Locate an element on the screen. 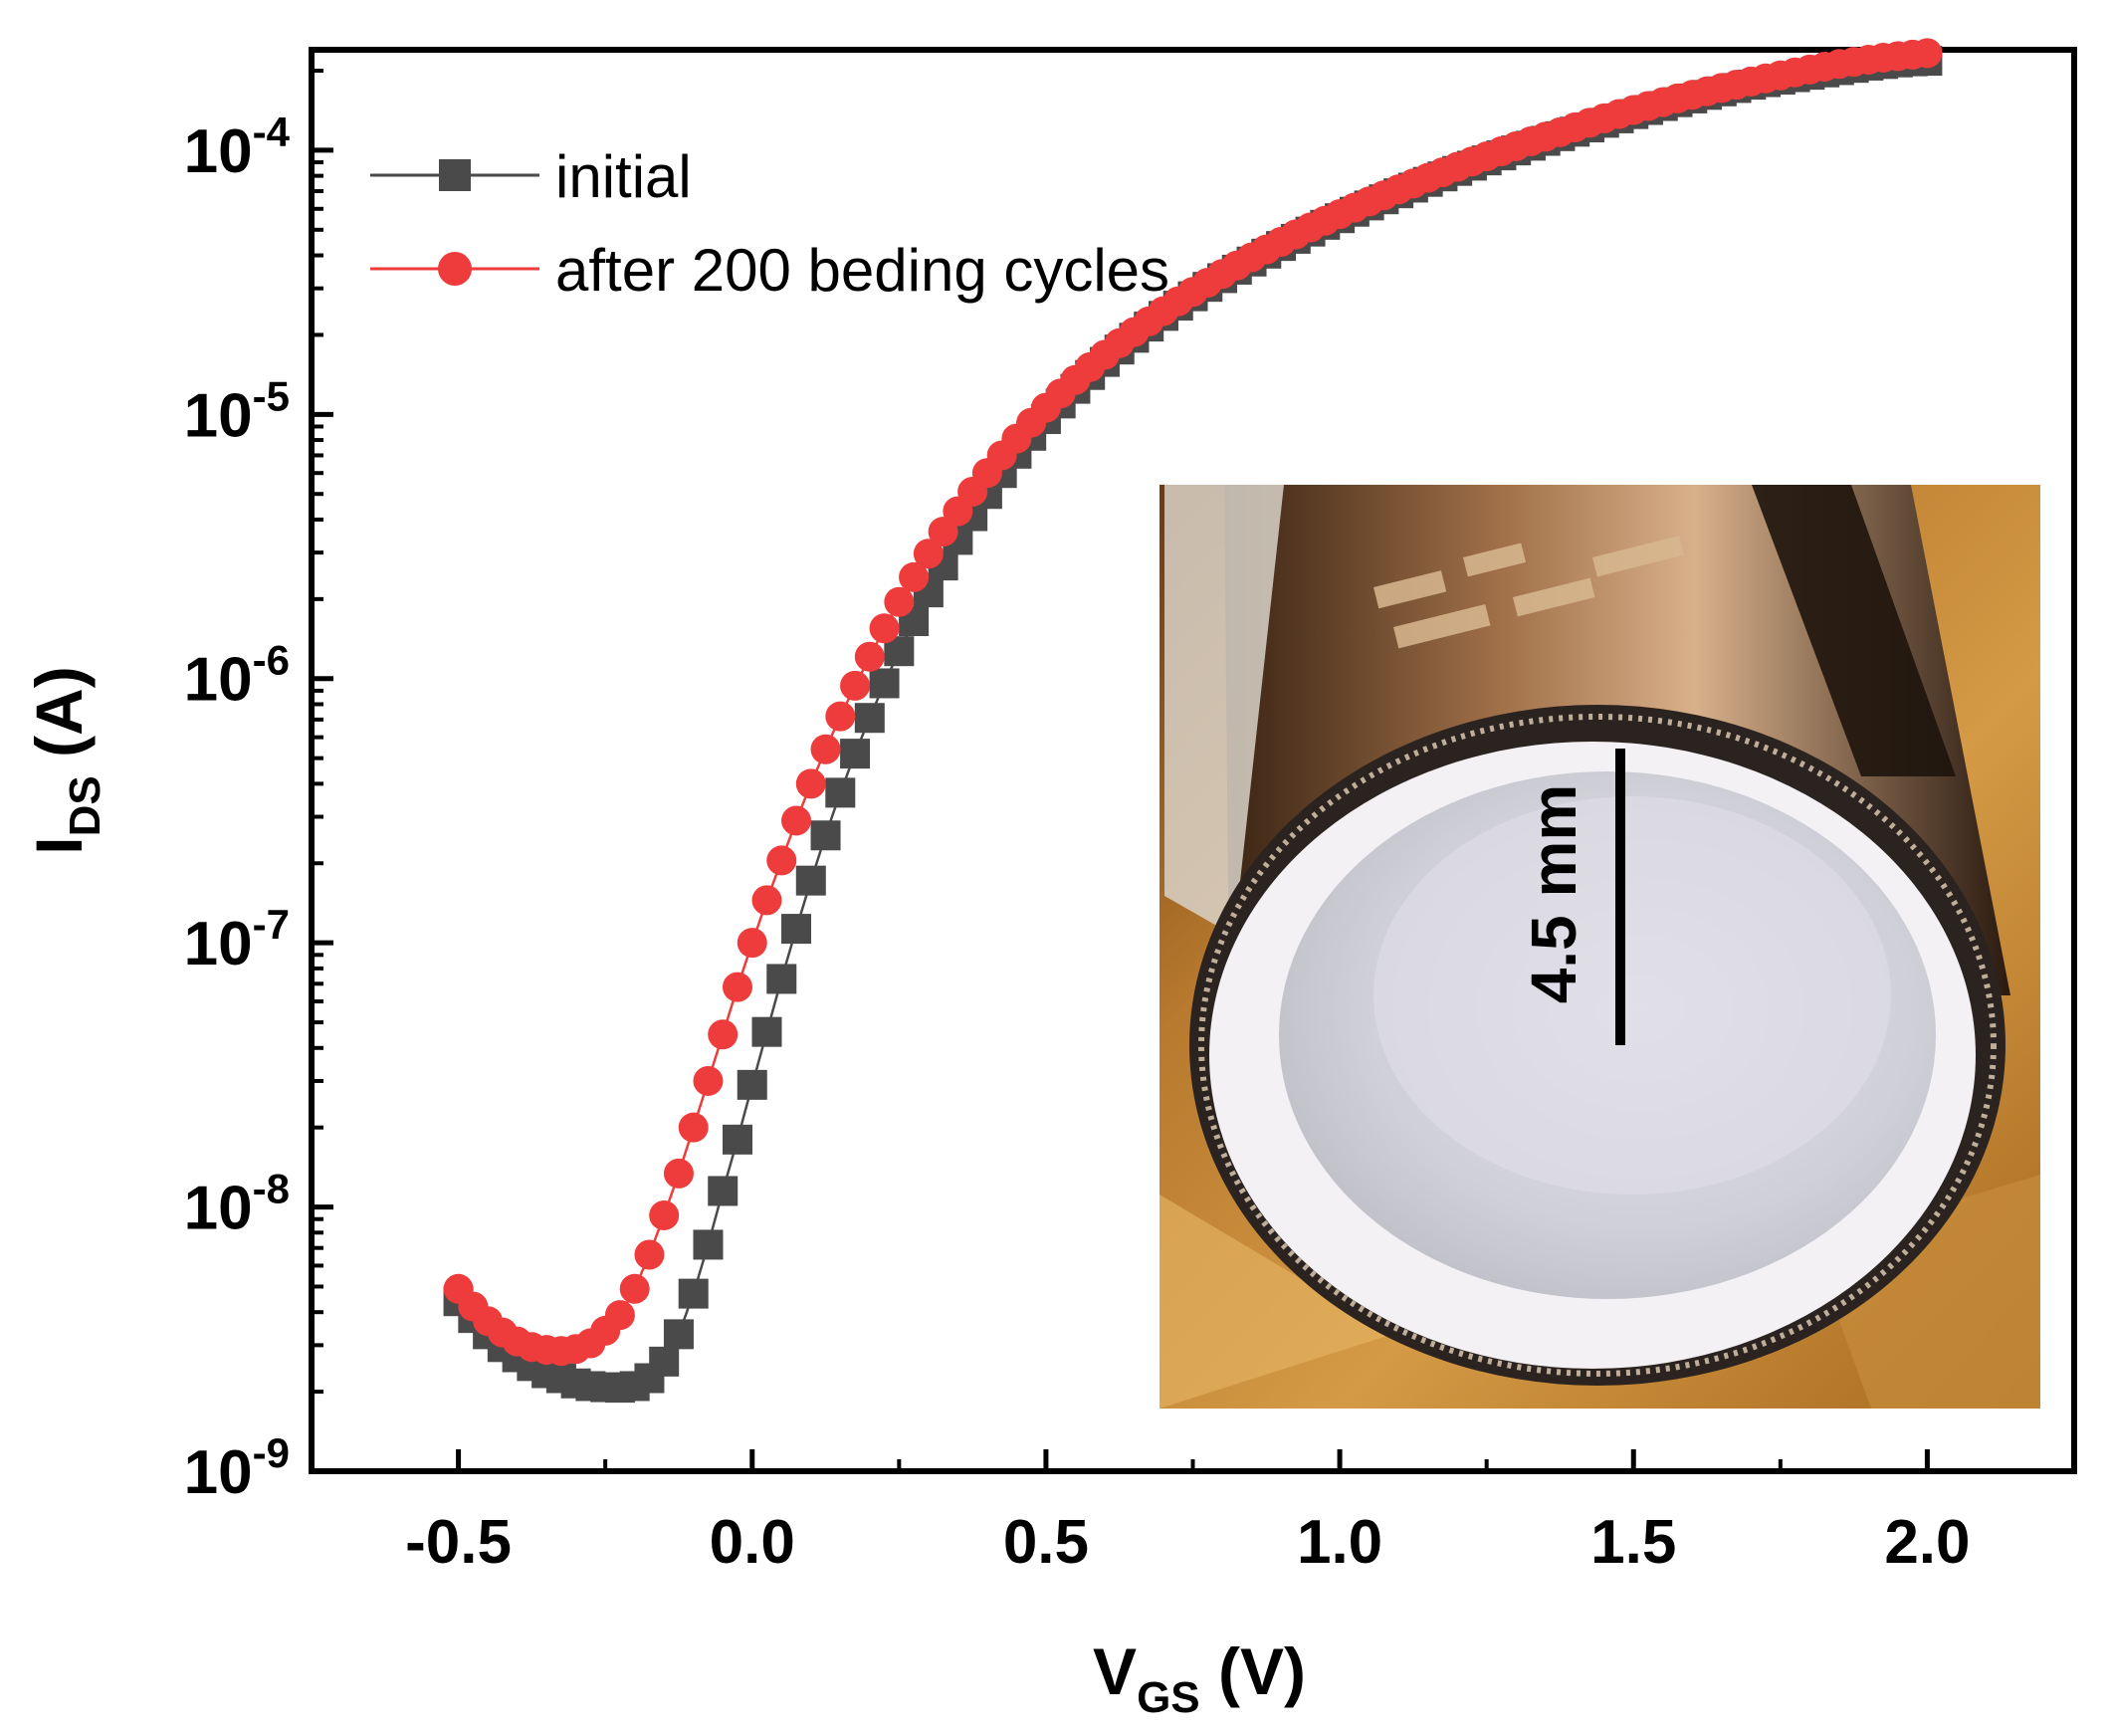  y-tick-label: 10⁻⁶ is located at coordinates (237, 676).